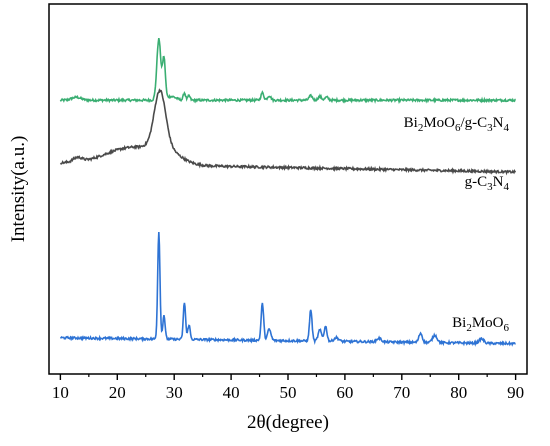  I want to click on x-tick-label: 50, so click(288, 392).